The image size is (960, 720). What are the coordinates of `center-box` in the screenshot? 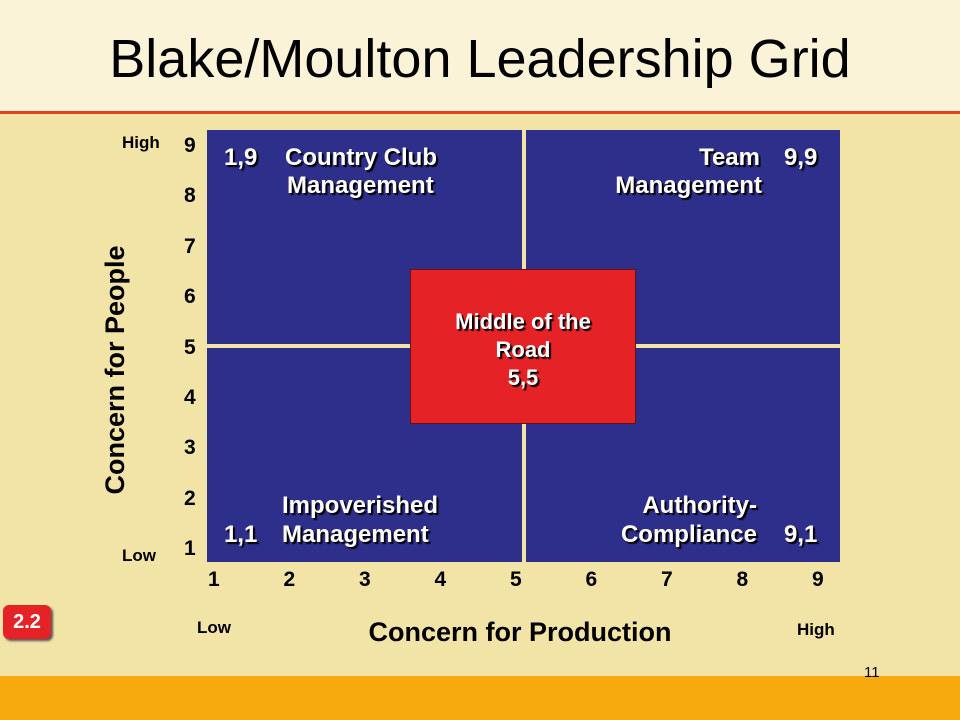 It's located at (523, 346).